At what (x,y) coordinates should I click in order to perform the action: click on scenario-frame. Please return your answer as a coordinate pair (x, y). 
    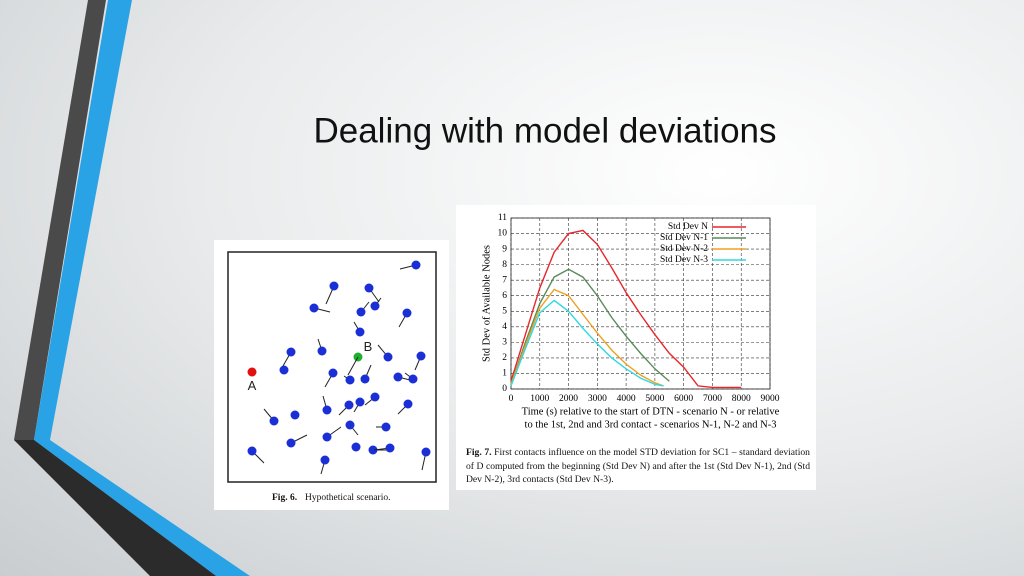
    Looking at the image, I should click on (332, 367).